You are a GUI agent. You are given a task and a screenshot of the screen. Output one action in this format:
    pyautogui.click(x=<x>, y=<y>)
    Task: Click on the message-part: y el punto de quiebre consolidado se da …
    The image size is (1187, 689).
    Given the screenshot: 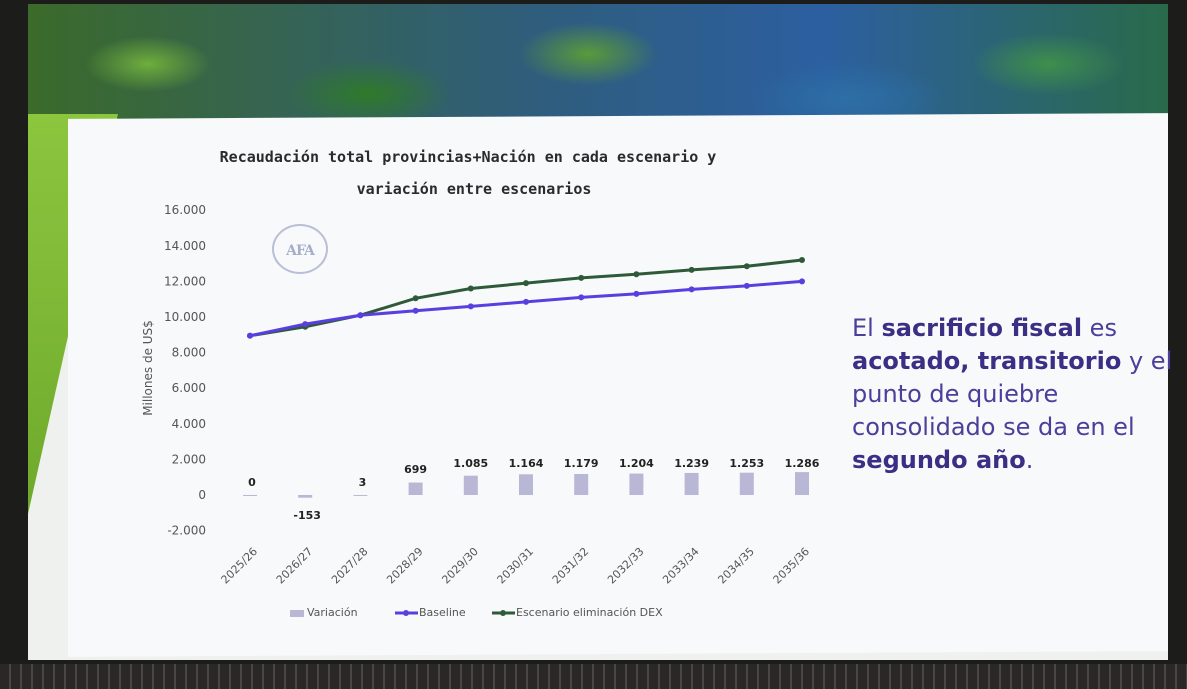 What is the action you would take?
    pyautogui.click(x=1012, y=394)
    